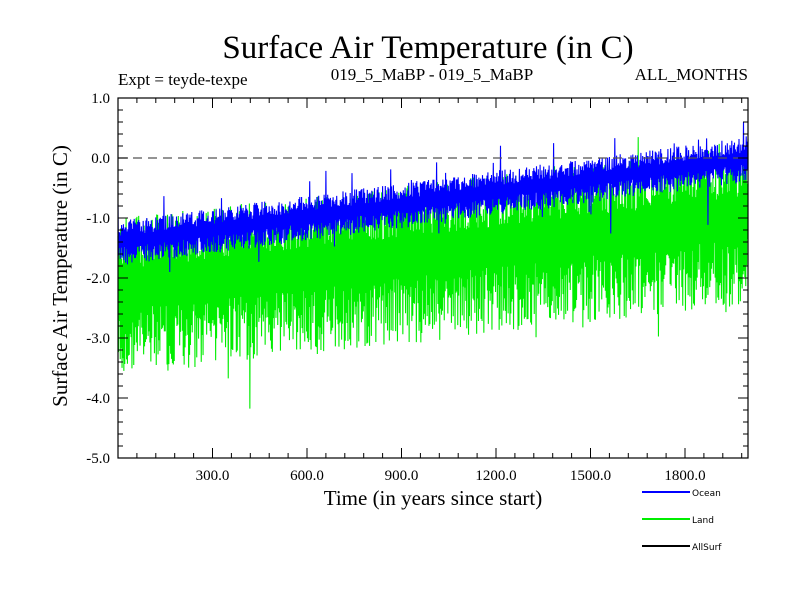 Image resolution: width=800 pixels, height=600 pixels. What do you see at coordinates (213, 476) in the screenshot?
I see `x-tick-label: 300.0` at bounding box center [213, 476].